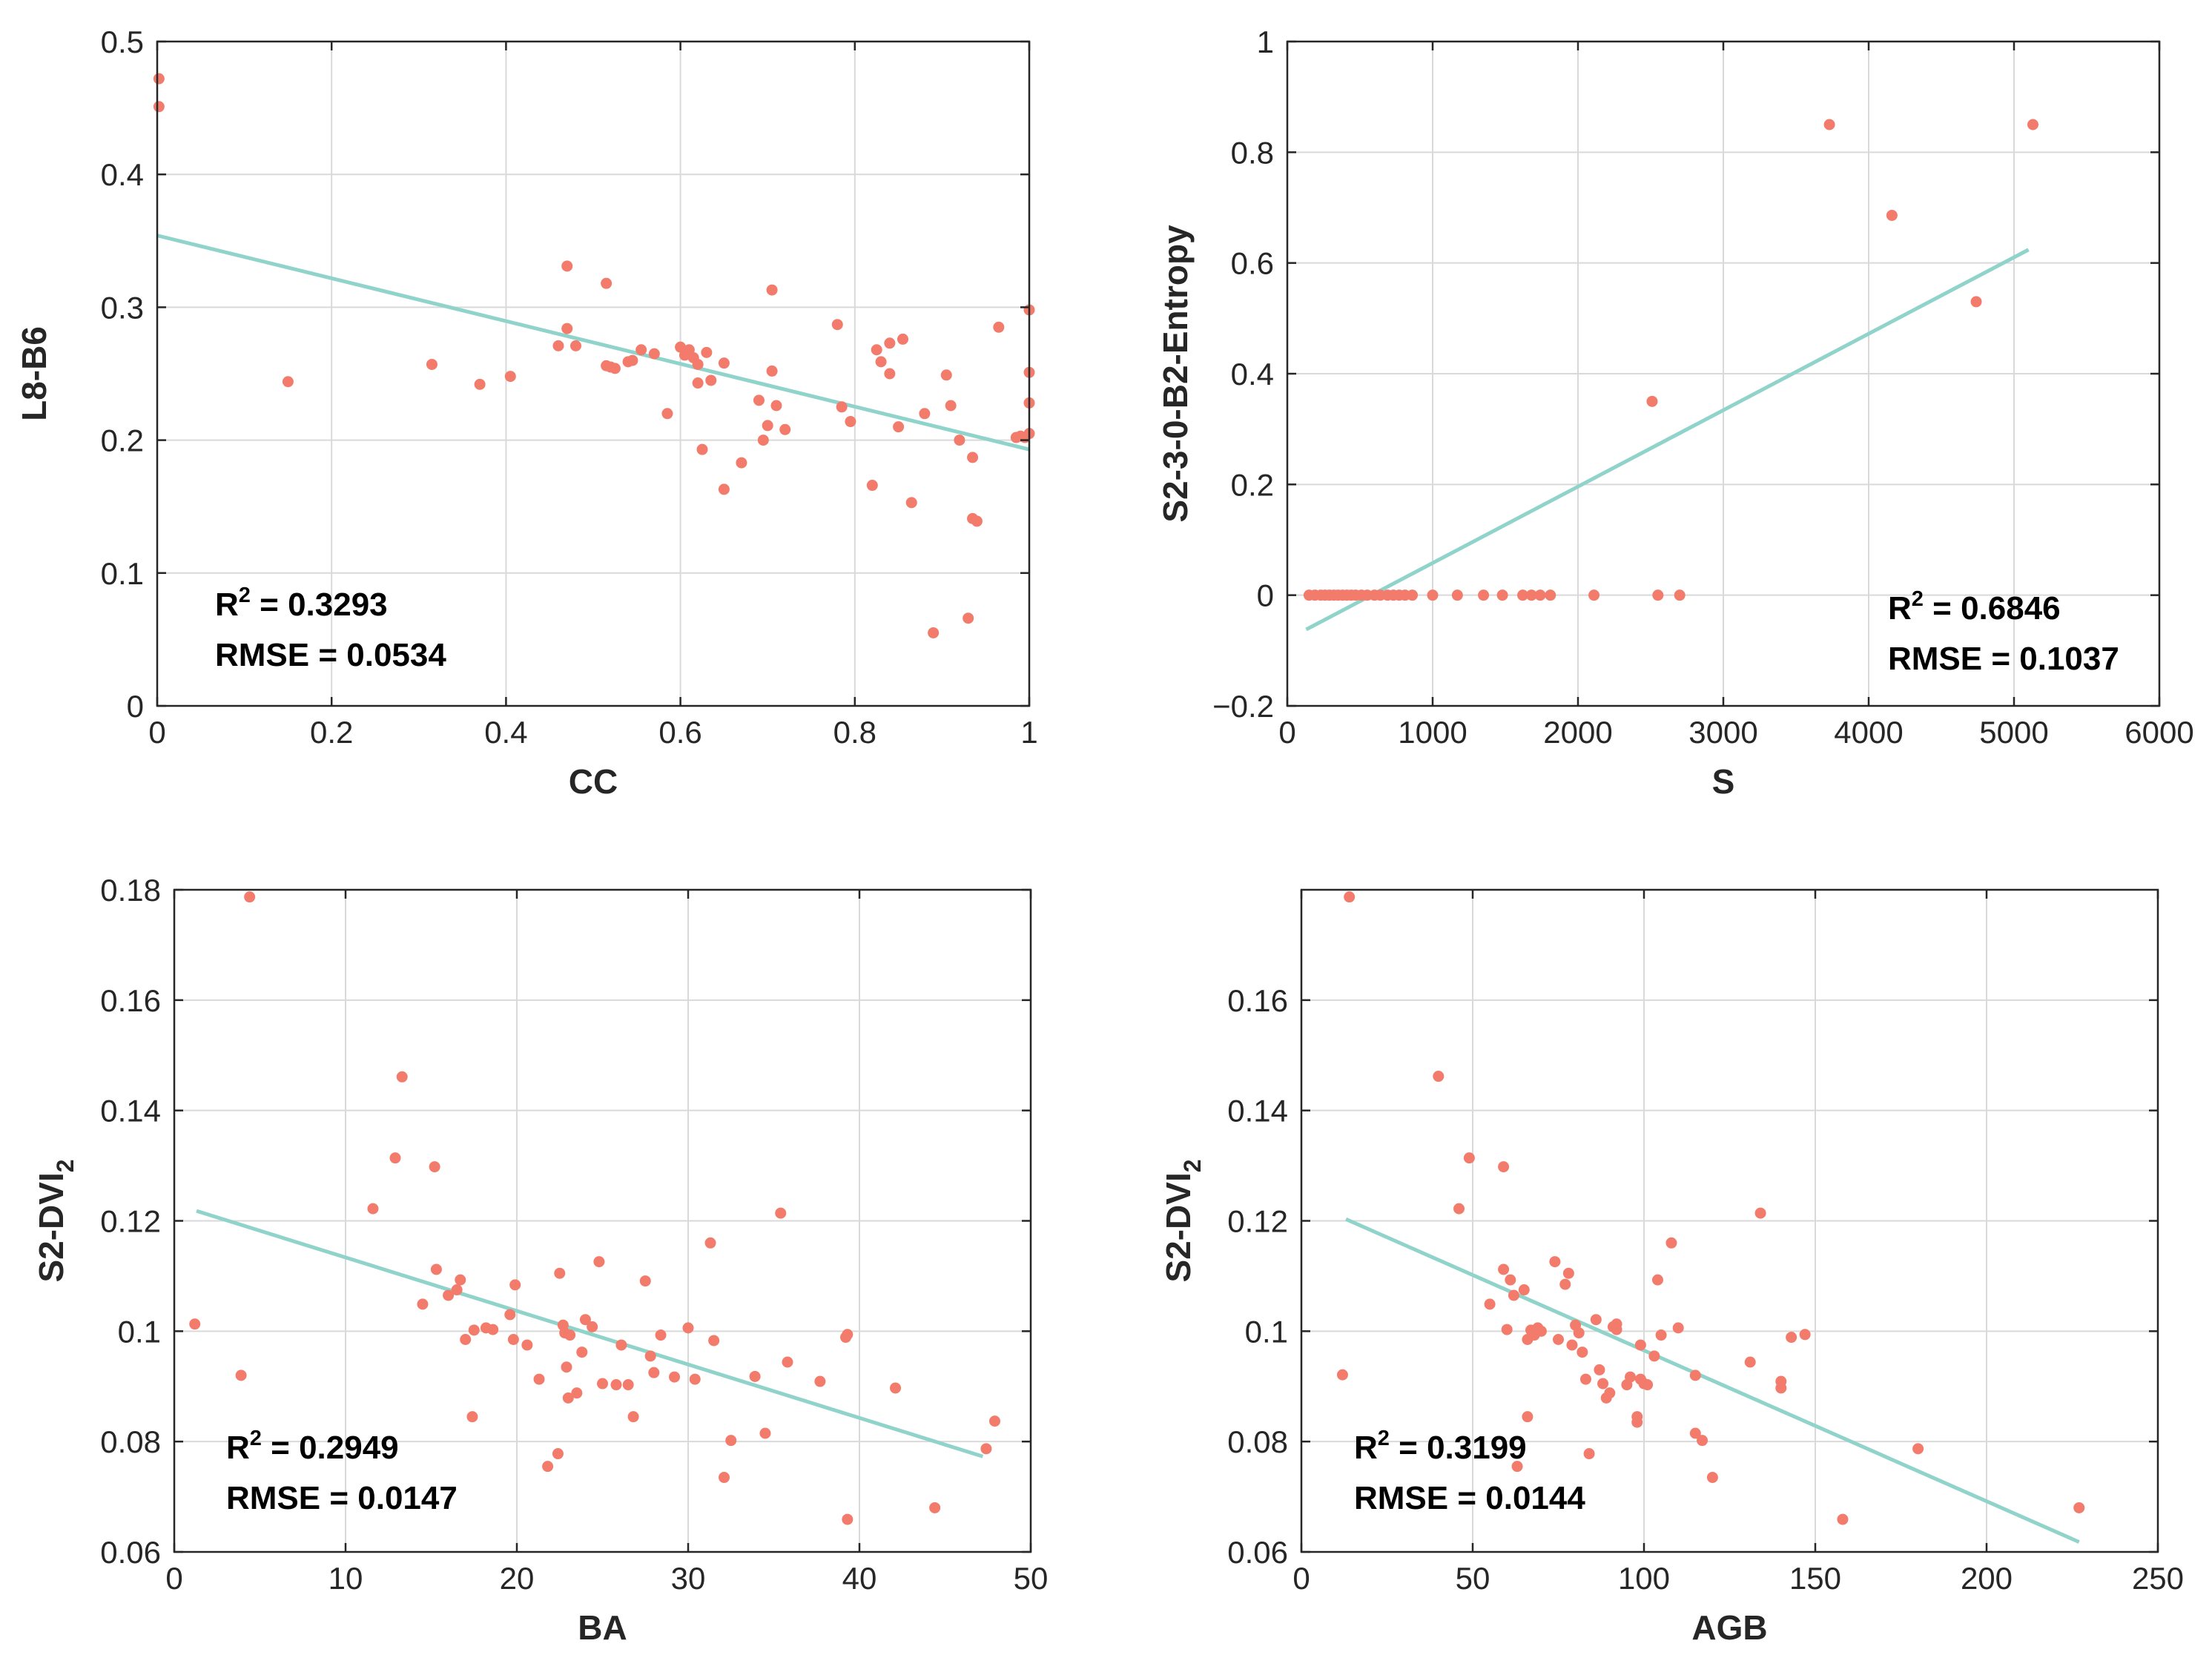 The height and width of the screenshot is (1675, 2212). What do you see at coordinates (1992, 608) in the screenshot?
I see `r2-value: = 0.6846` at bounding box center [1992, 608].